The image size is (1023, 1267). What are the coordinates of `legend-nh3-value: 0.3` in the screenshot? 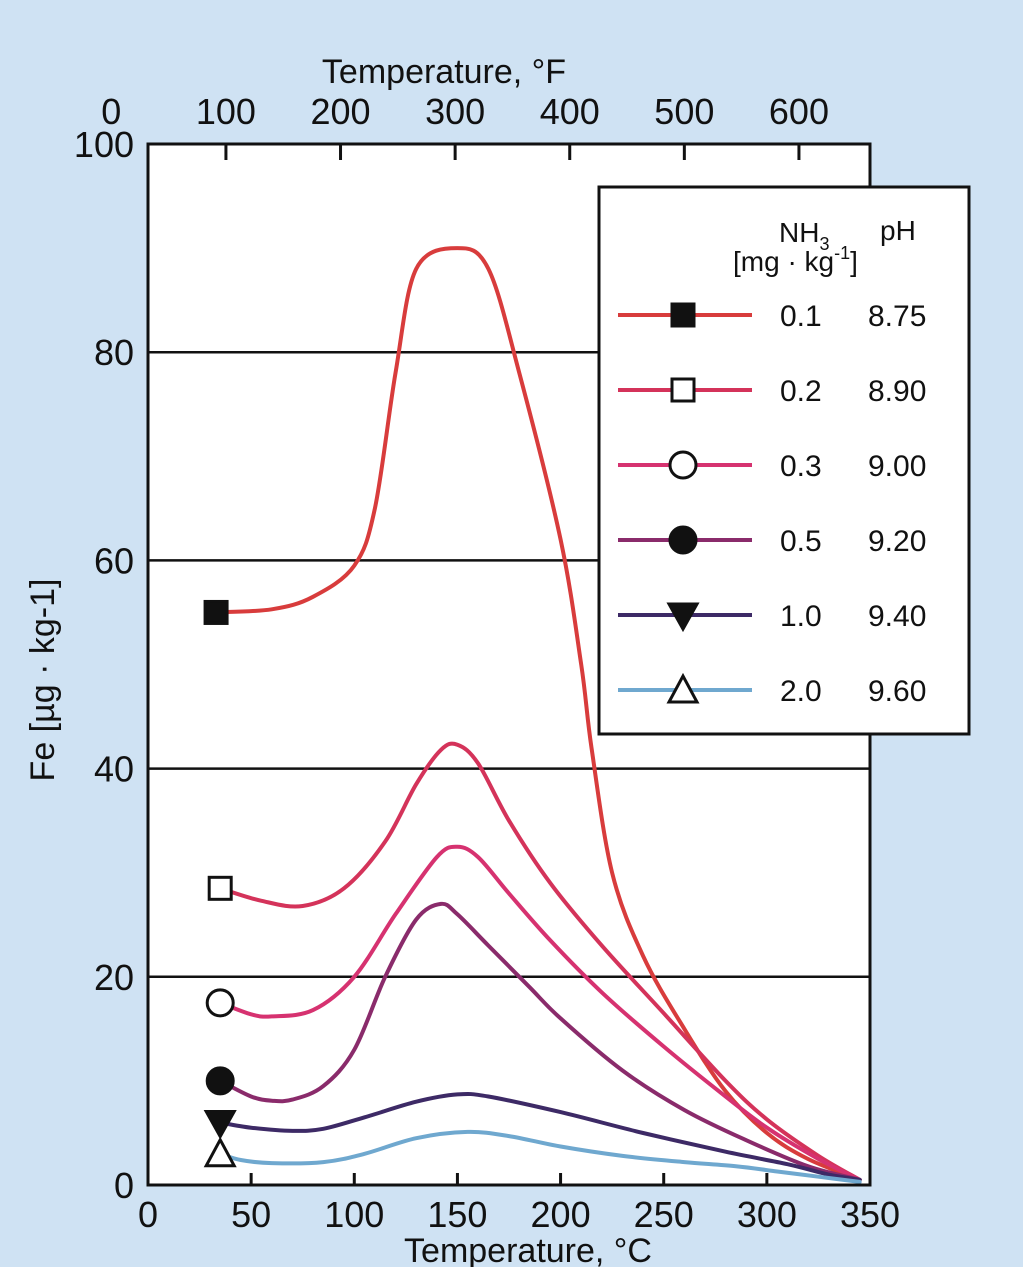 It's located at (801, 466).